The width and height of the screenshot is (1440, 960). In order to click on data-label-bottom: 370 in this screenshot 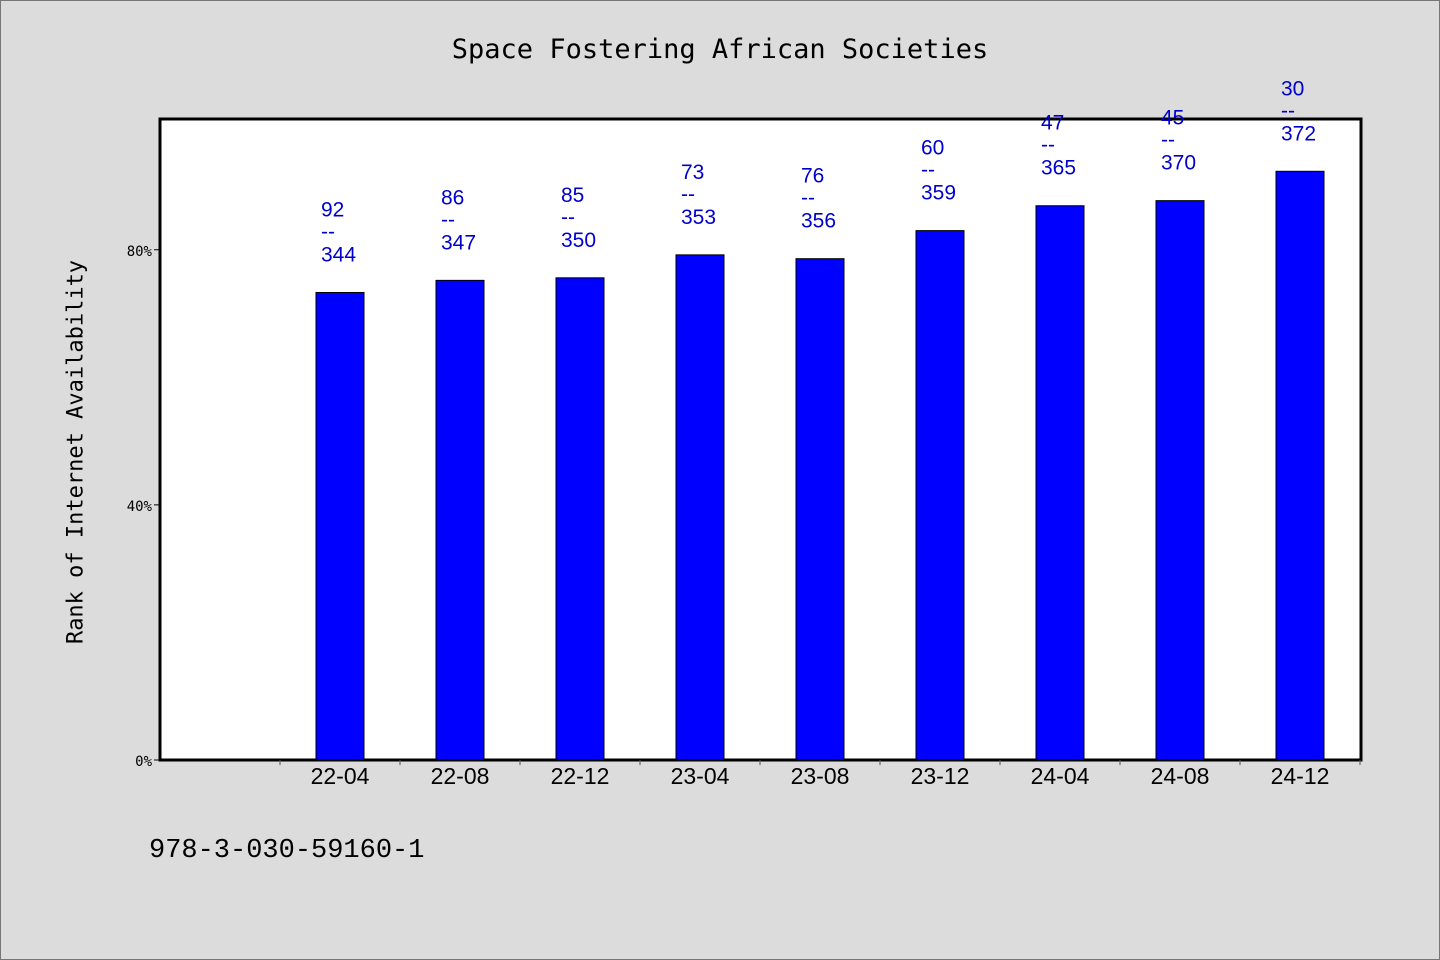, I will do `click(1178, 163)`.